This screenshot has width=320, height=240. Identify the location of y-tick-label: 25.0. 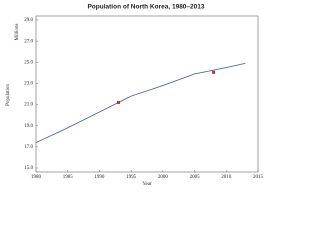
(28, 62).